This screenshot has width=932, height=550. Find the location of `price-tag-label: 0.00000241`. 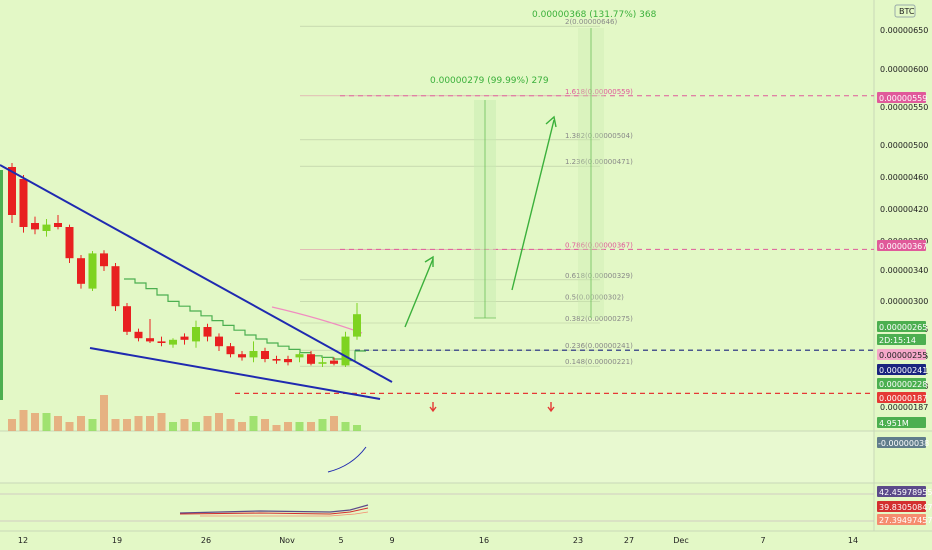

price-tag-label: 0.00000241 is located at coordinates (903, 370).